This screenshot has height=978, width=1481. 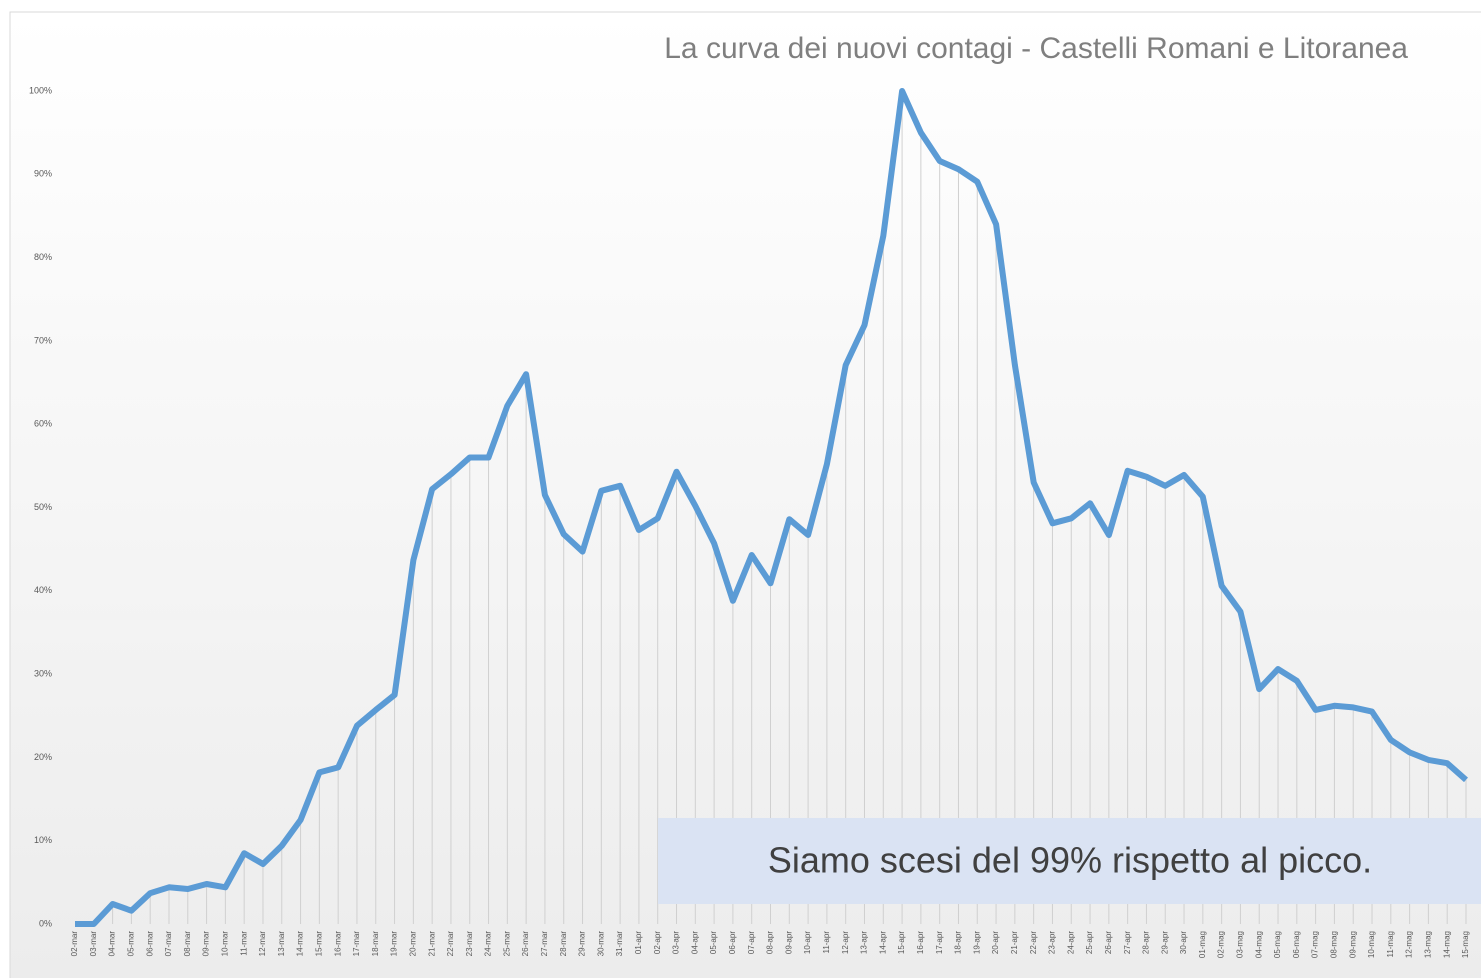 I want to click on x-tick-label: 19-mar, so click(x=394, y=944).